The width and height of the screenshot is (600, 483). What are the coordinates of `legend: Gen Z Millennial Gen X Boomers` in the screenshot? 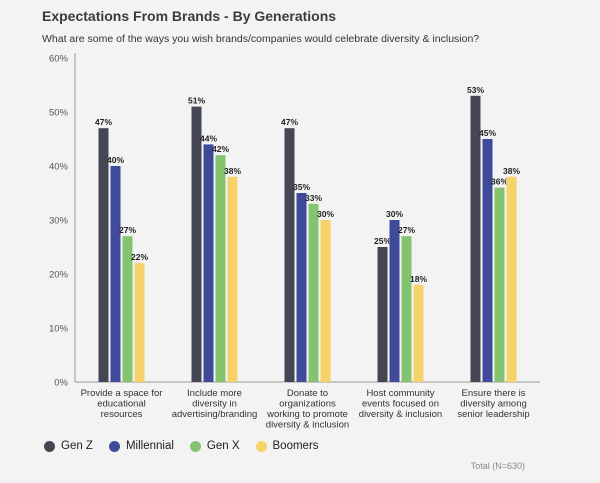 It's located at (181, 446).